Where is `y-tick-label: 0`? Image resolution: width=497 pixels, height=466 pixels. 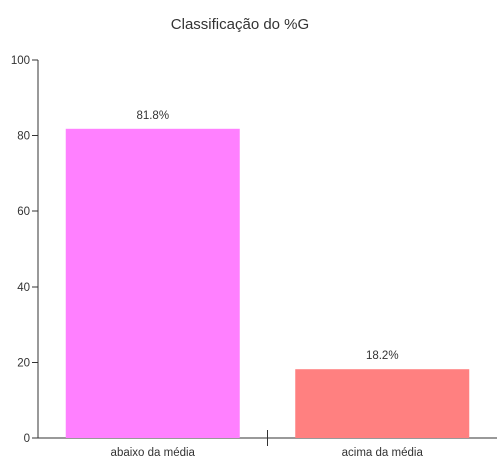
y-tick-label: 0 is located at coordinates (27, 439).